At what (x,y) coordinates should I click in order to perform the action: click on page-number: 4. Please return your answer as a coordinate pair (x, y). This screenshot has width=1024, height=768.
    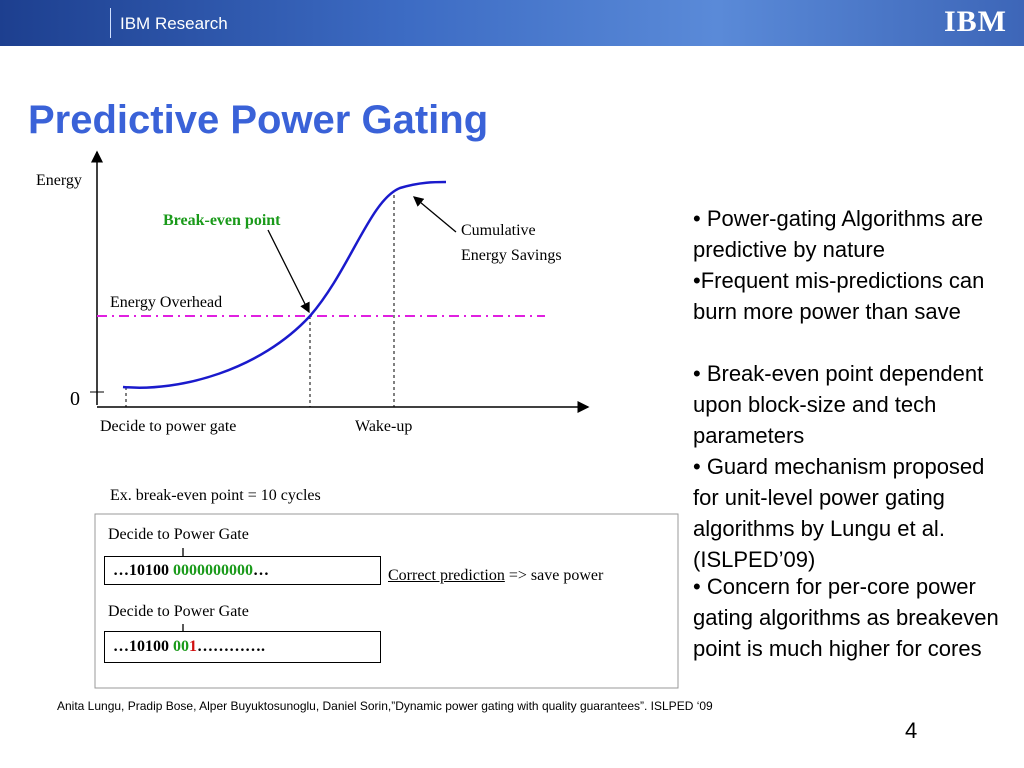
    Looking at the image, I should click on (911, 730).